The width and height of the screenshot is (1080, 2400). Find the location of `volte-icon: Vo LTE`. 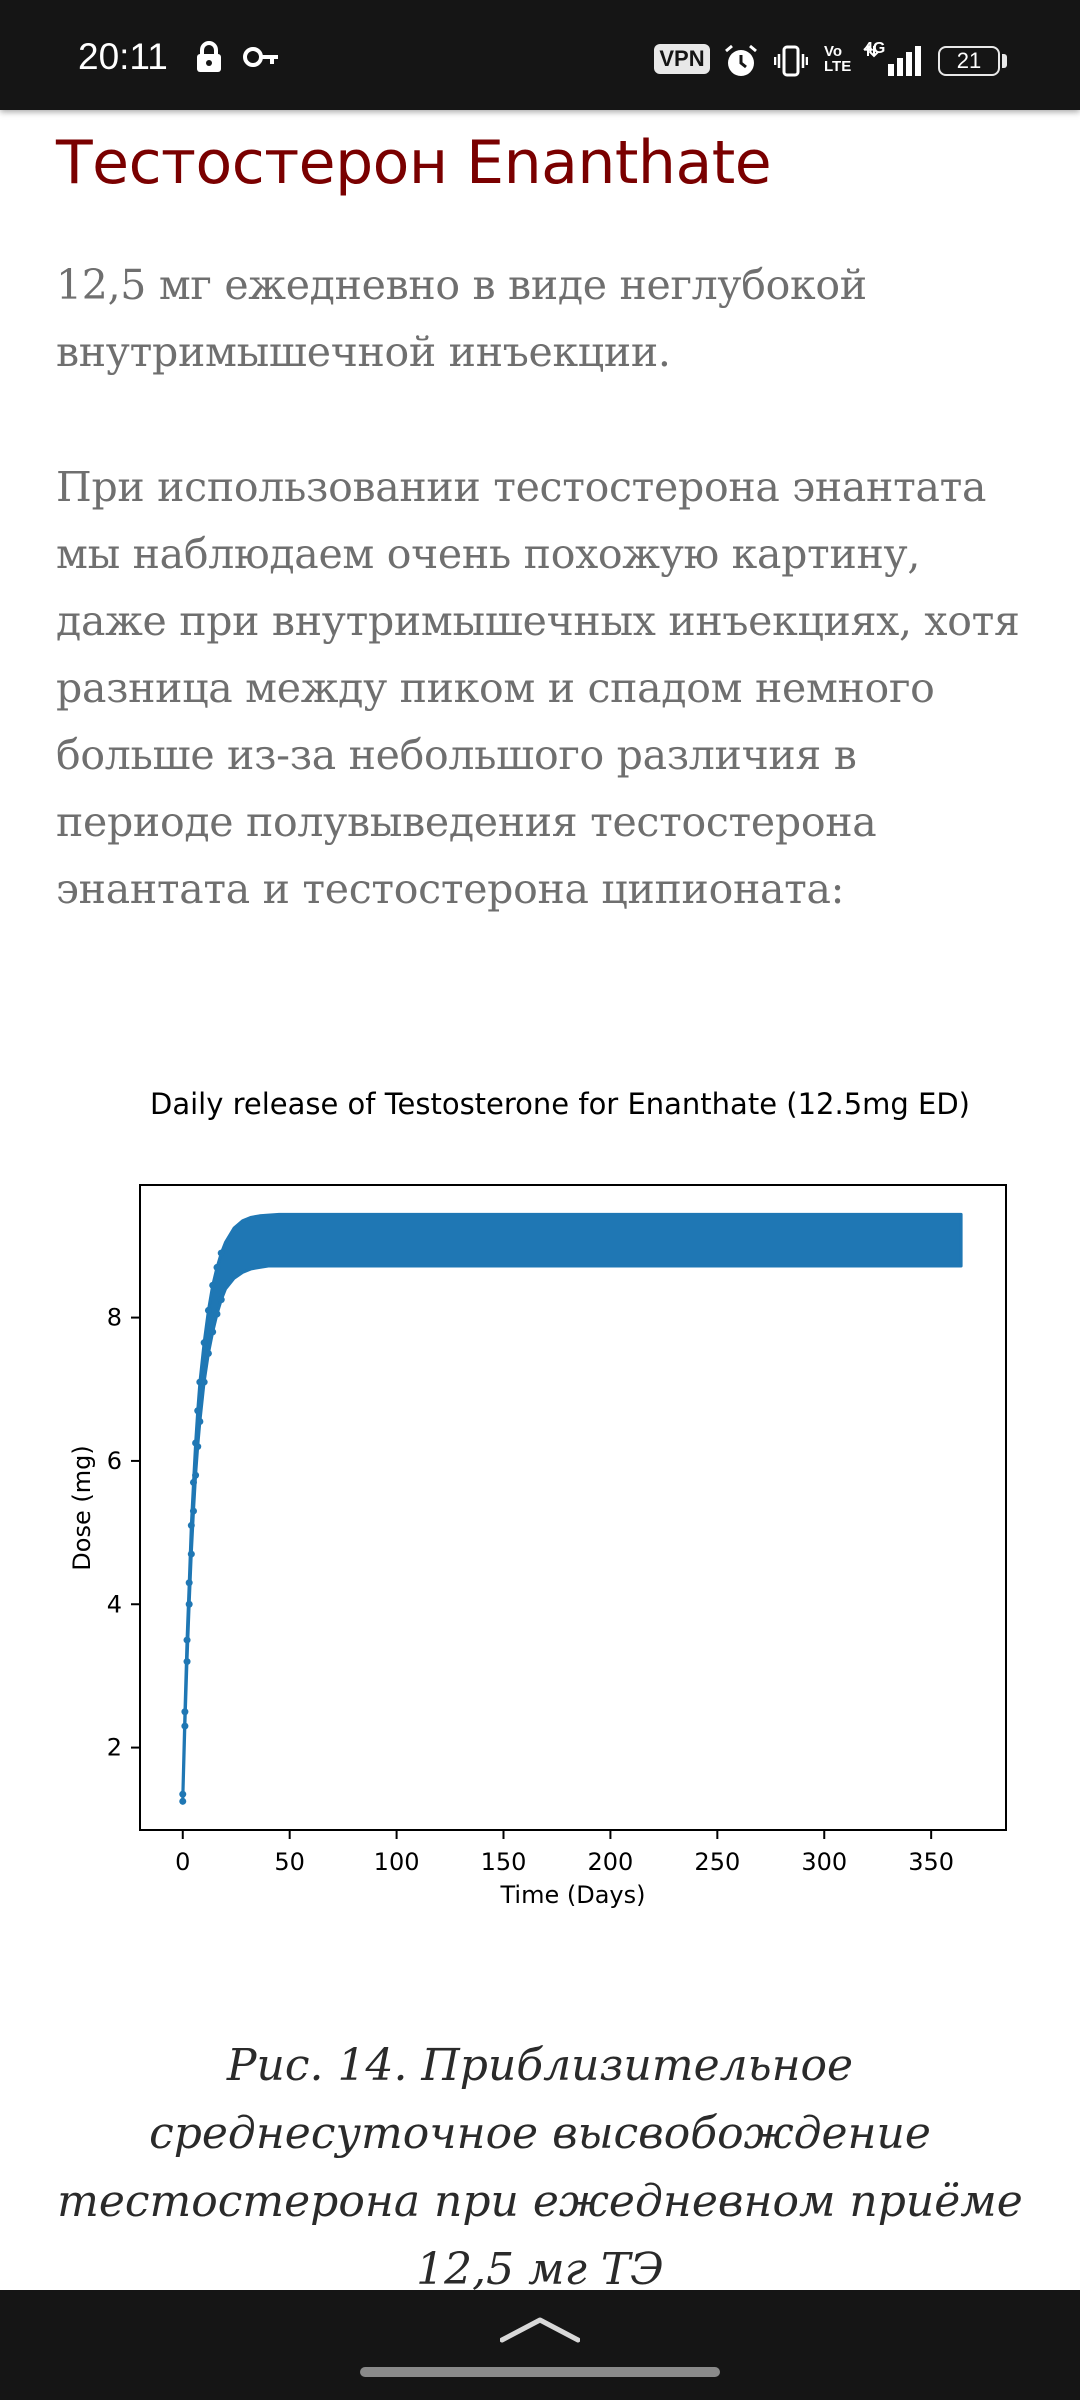

volte-icon: Vo LTE is located at coordinates (838, 59).